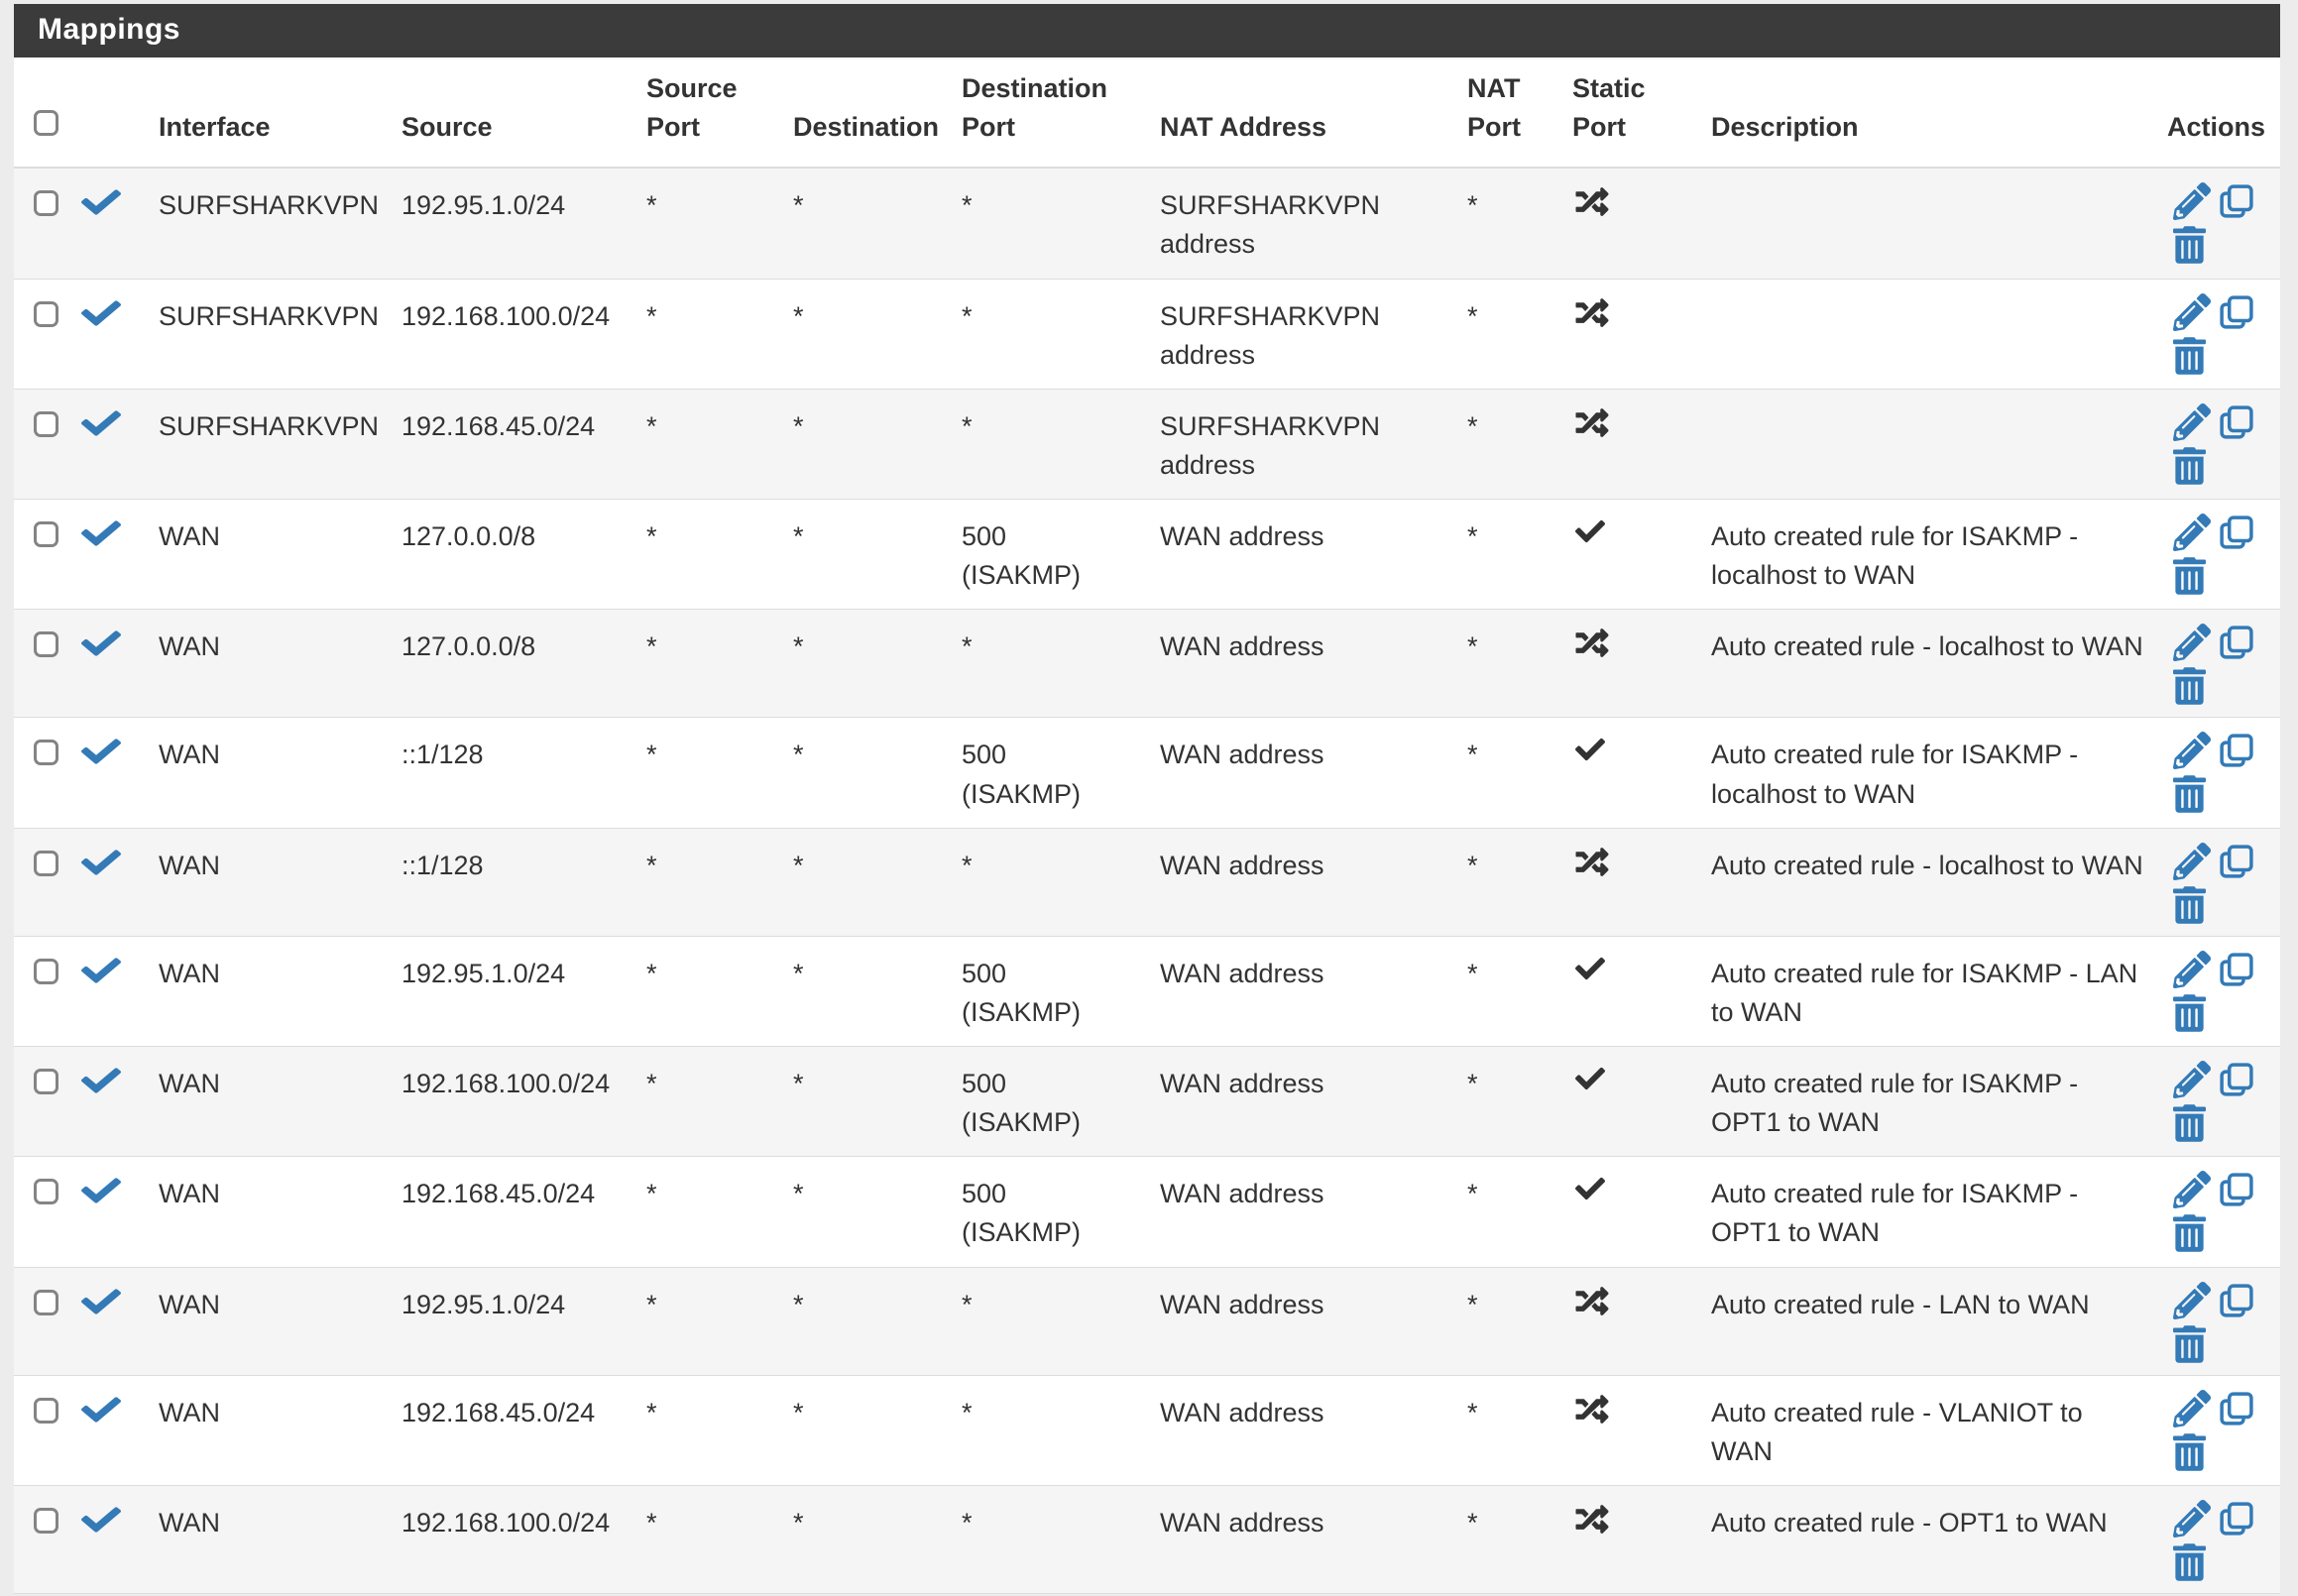 The width and height of the screenshot is (2298, 1596). I want to click on select-all-checkbox, so click(46, 124).